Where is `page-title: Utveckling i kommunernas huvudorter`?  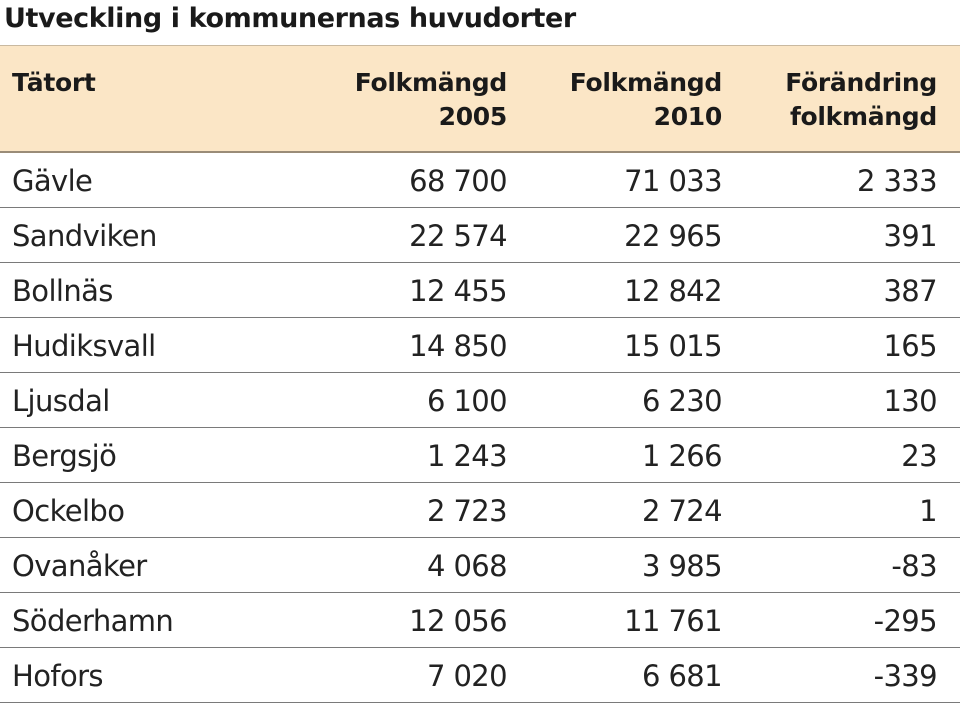 page-title: Utveckling i kommunernas huvudorter is located at coordinates (290, 18).